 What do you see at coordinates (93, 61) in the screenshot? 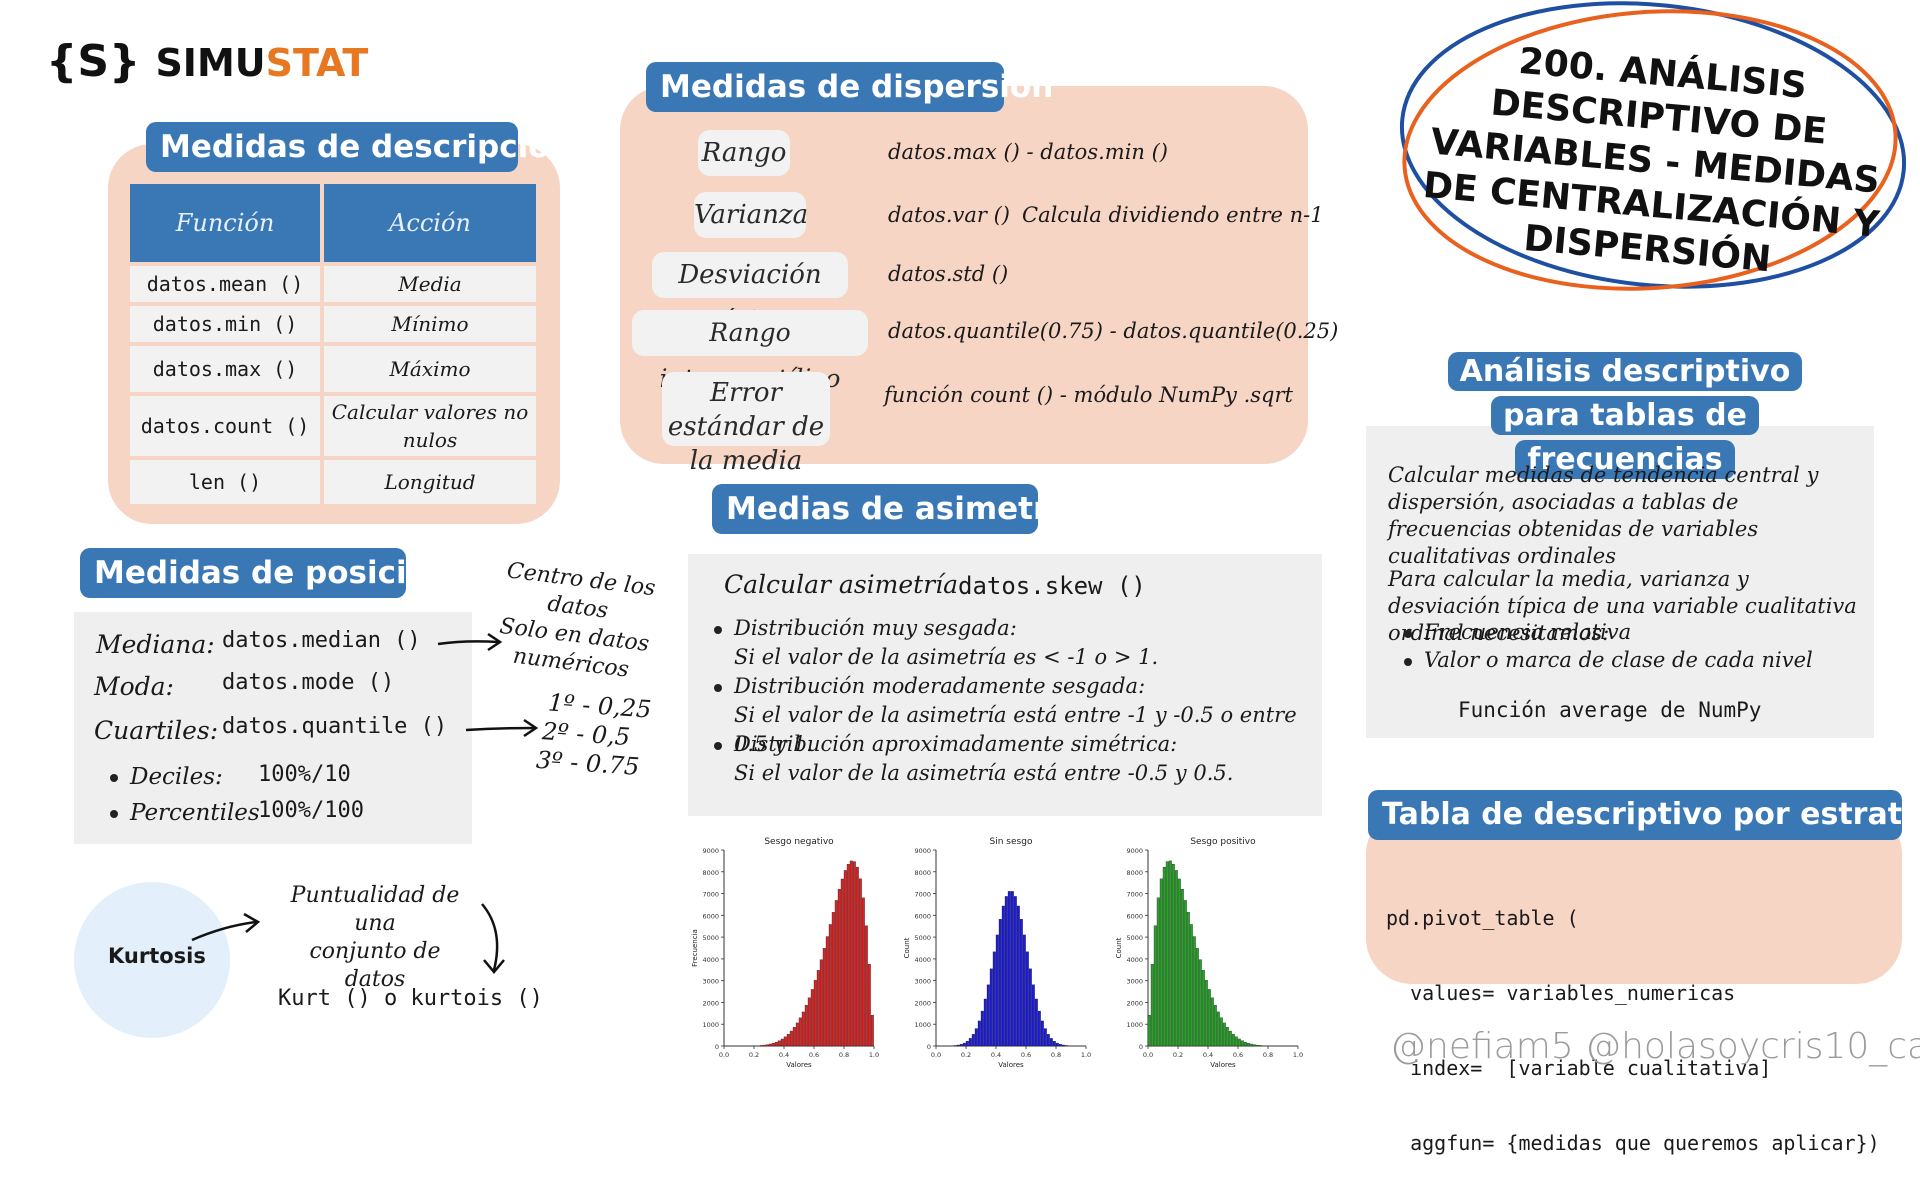
I see `logo-icon: {S}` at bounding box center [93, 61].